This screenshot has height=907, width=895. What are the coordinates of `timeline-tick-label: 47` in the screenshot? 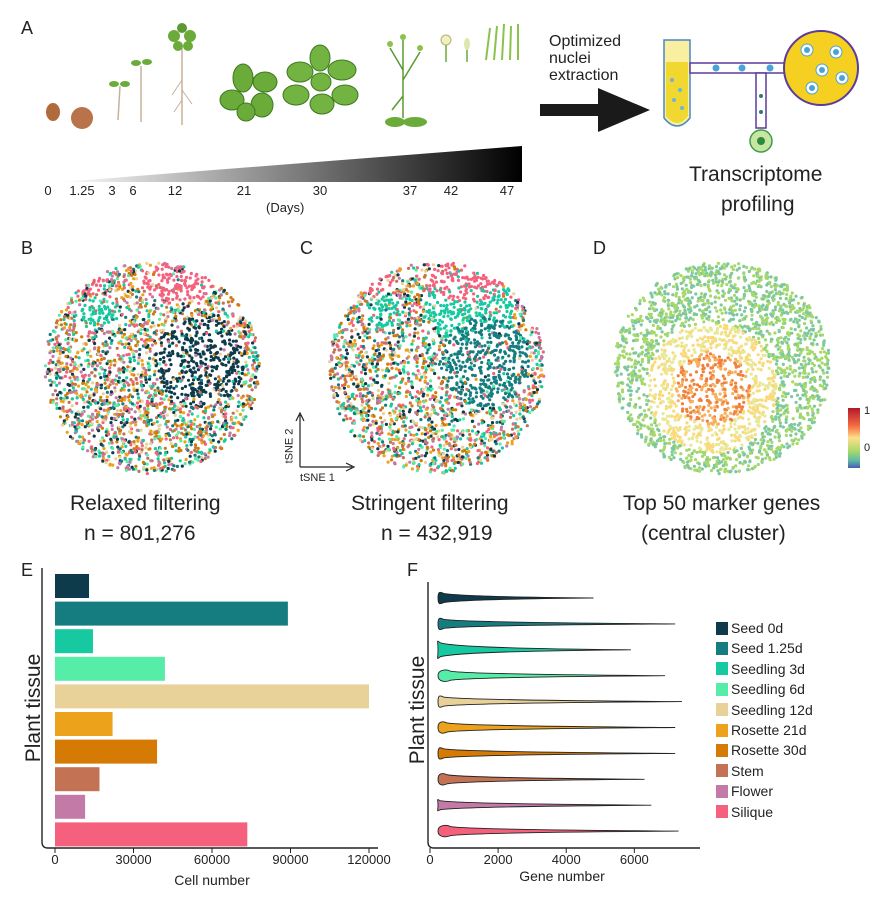 It's located at (507, 190).